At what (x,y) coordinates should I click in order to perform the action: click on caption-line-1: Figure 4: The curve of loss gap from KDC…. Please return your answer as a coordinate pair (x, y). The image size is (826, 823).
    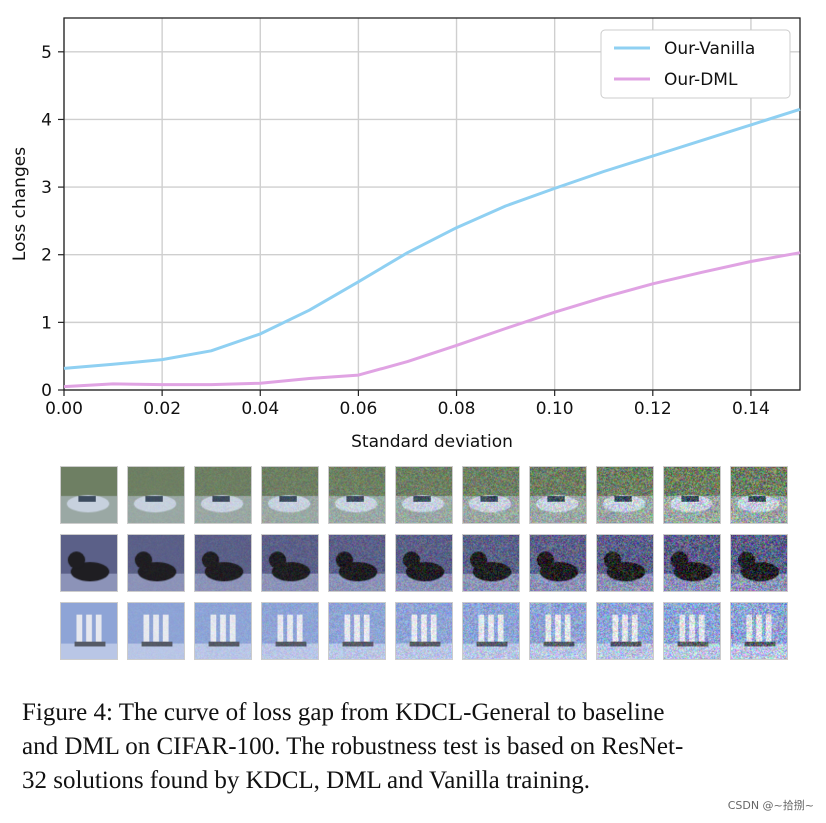
    Looking at the image, I should click on (343, 712).